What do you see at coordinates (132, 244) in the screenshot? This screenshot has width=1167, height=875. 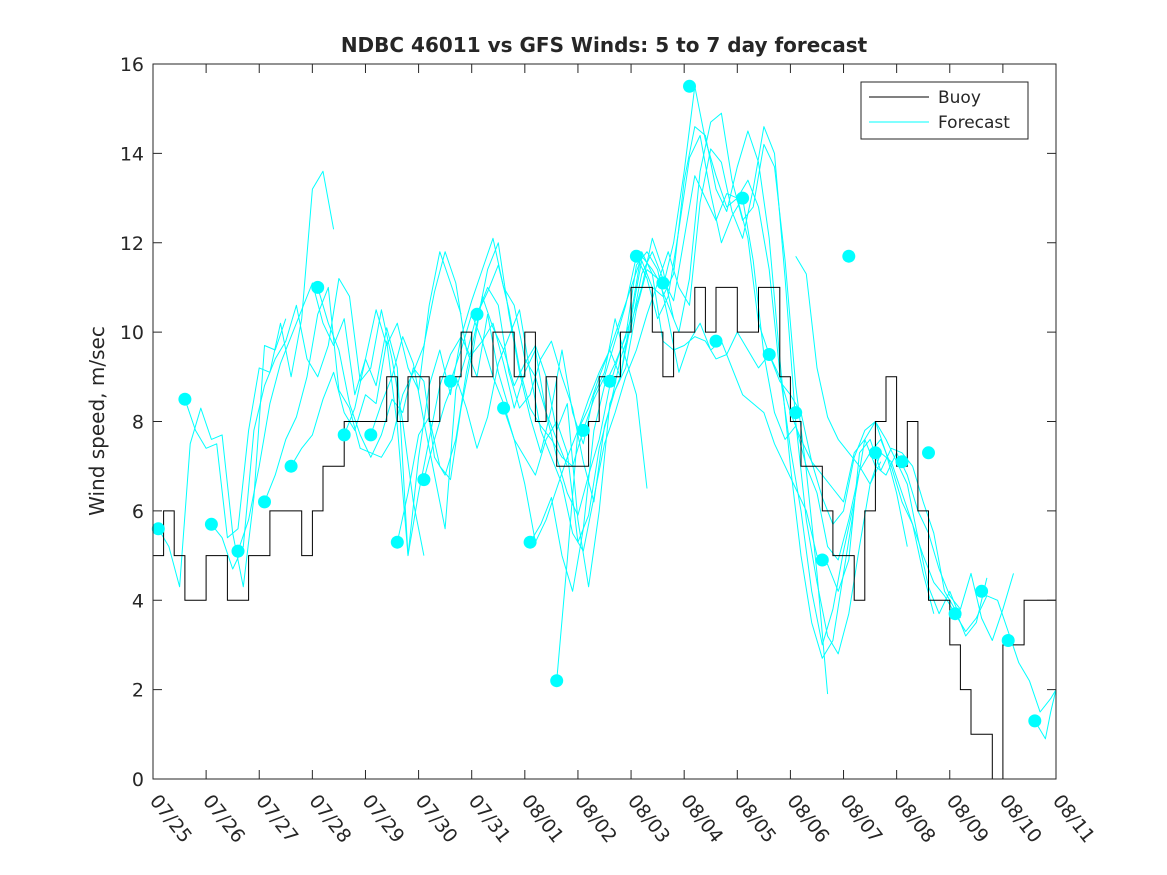 I see `y-tick-label: 12` at bounding box center [132, 244].